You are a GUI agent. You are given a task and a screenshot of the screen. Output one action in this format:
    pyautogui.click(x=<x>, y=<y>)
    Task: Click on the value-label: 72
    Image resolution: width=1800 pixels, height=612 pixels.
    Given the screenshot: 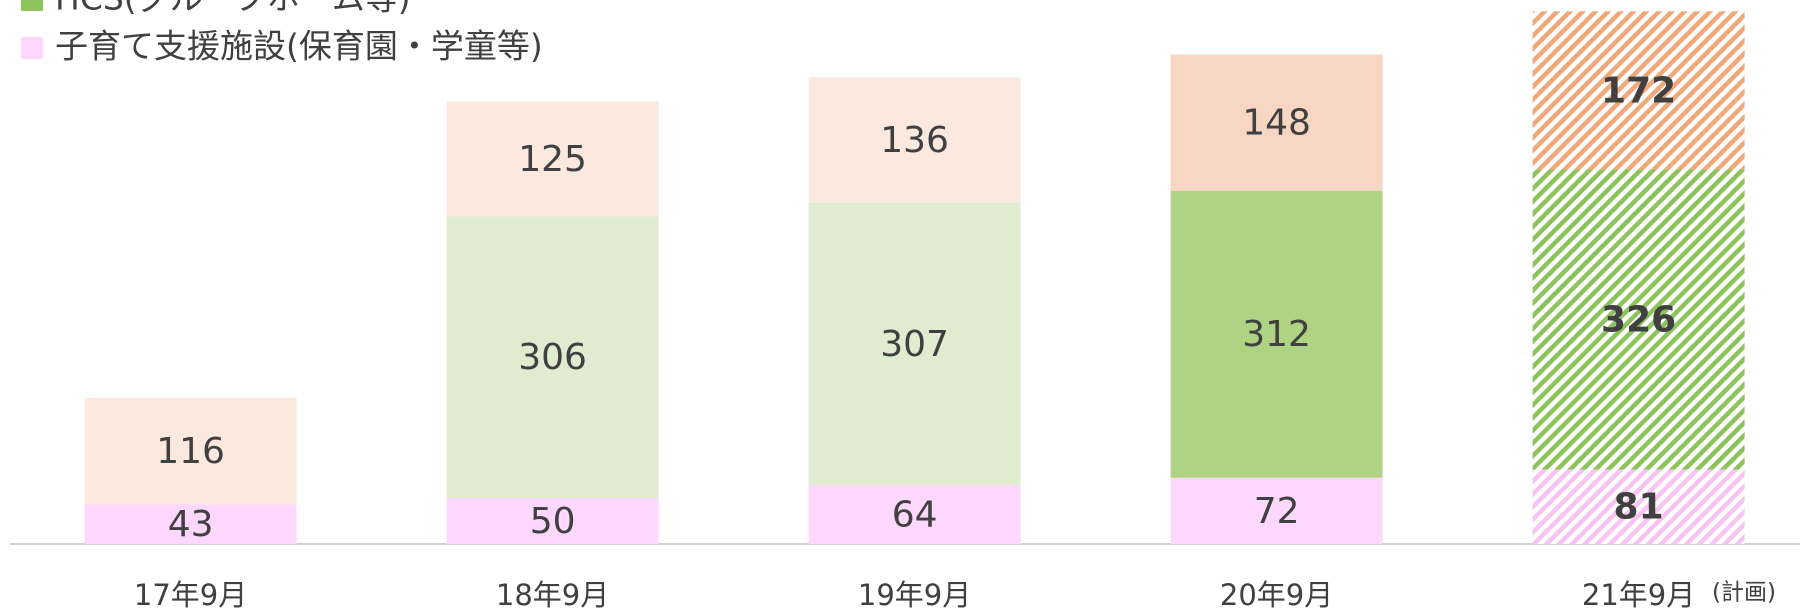 What is the action you would take?
    pyautogui.click(x=1277, y=511)
    